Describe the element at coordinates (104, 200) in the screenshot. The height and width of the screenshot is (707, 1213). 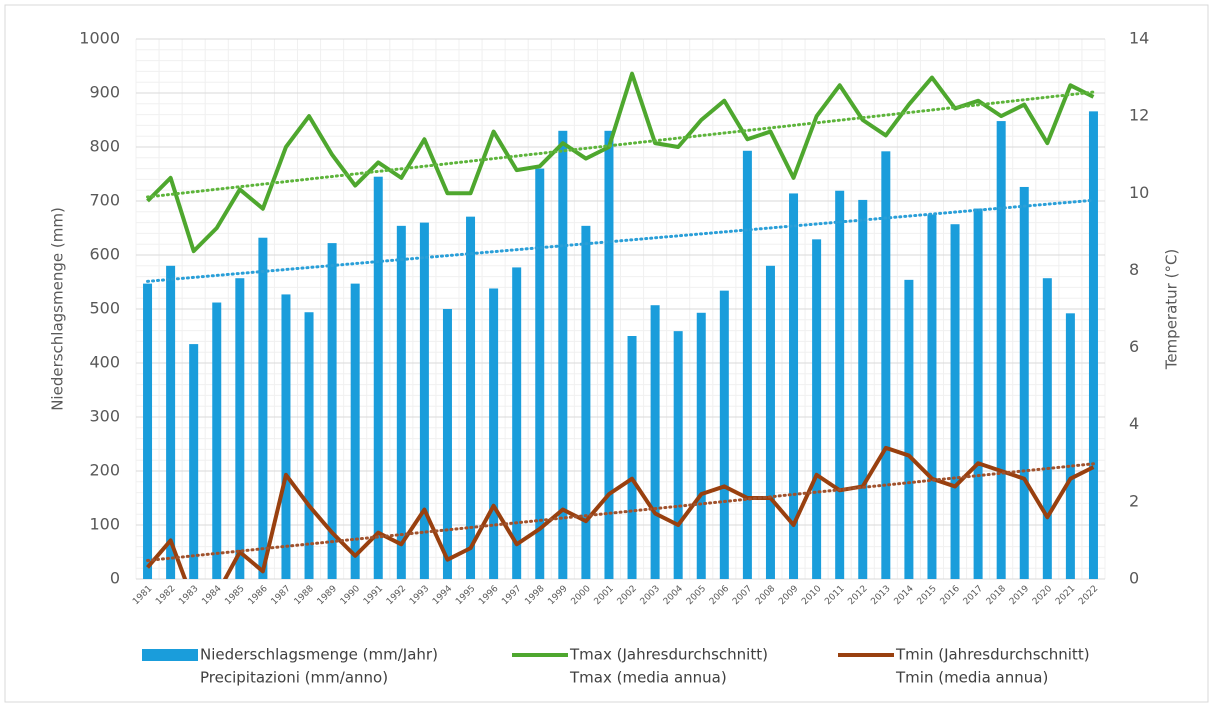
I see `y-tick-label: 700` at that location.